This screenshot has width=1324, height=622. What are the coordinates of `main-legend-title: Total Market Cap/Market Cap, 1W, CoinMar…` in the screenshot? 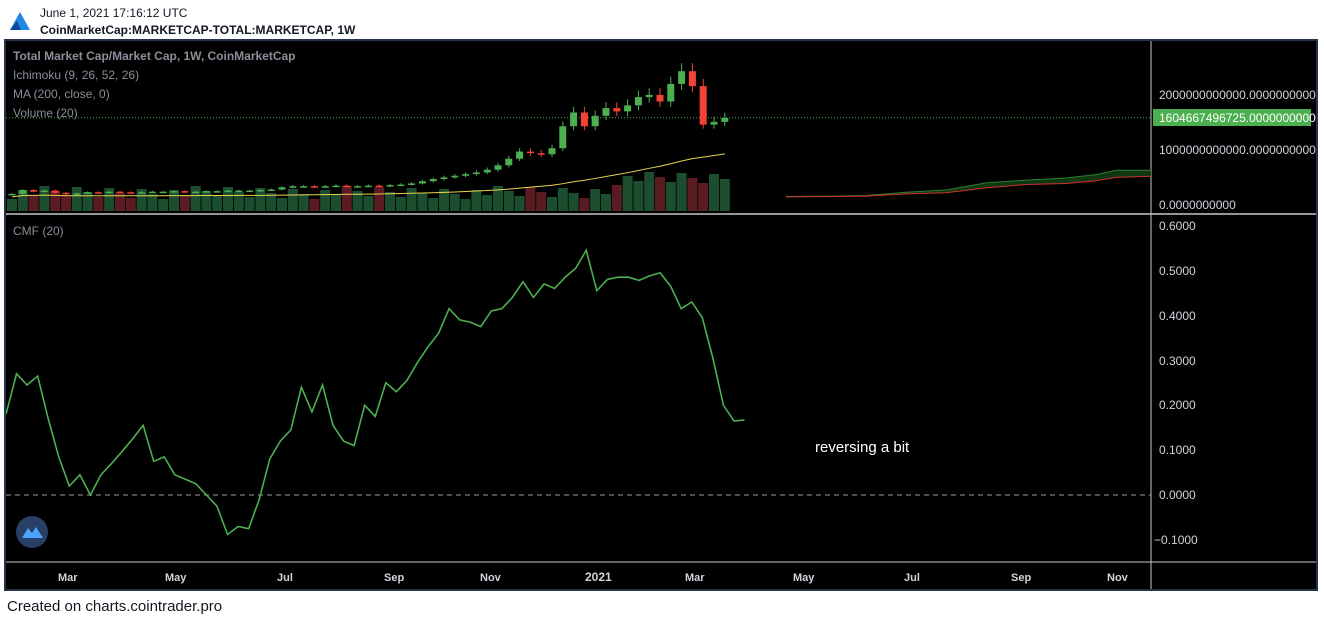 It's located at (154, 56).